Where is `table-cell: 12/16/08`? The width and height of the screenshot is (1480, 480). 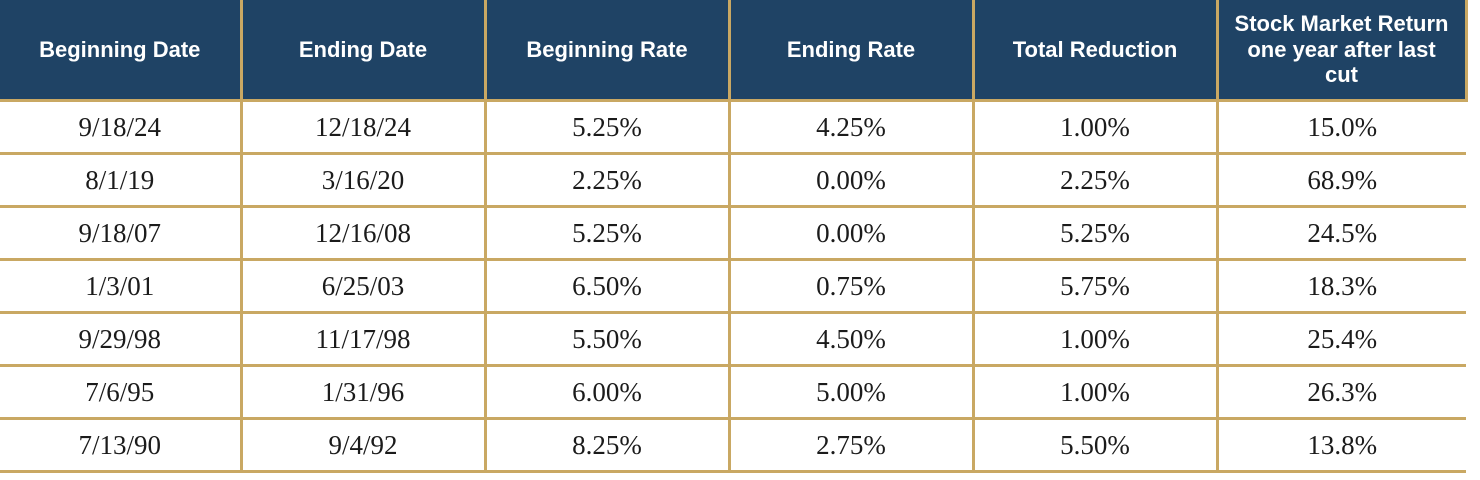 table-cell: 12/16/08 is located at coordinates (364, 233).